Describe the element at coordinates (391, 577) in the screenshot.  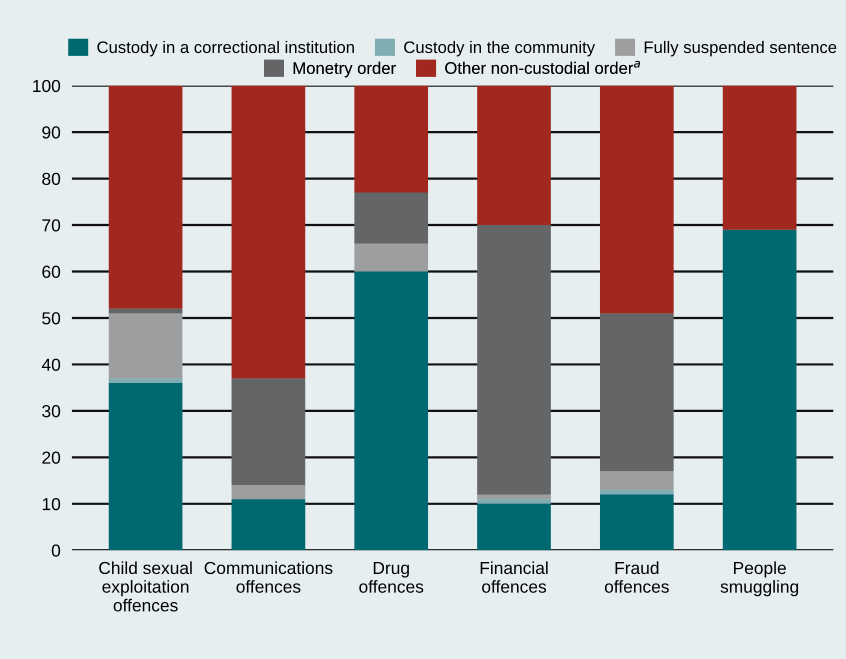
I see `x-tick-label: Drug offences` at that location.